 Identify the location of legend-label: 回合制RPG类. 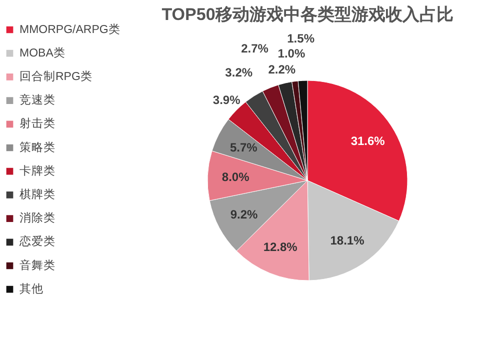
(56, 76).